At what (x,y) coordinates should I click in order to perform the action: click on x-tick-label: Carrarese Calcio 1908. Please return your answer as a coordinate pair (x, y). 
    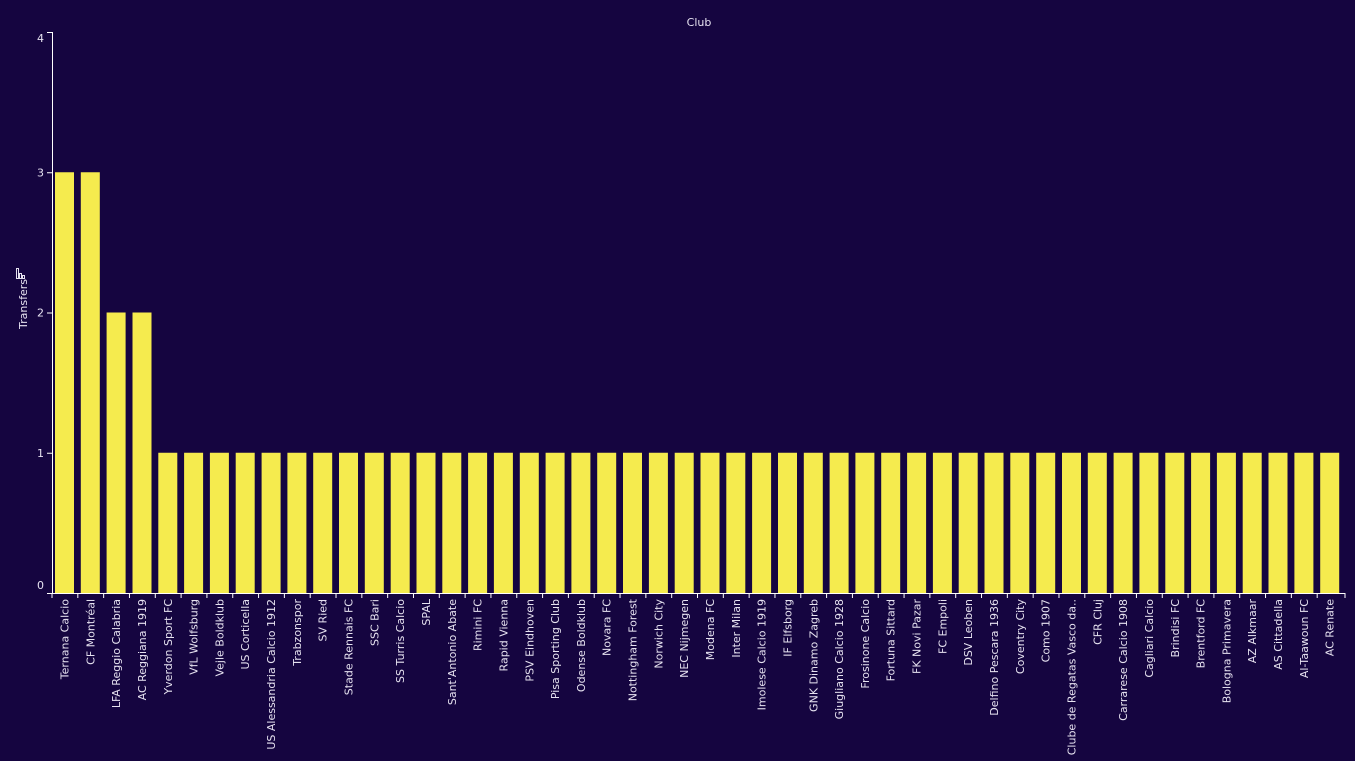
    Looking at the image, I should click on (1123, 660).